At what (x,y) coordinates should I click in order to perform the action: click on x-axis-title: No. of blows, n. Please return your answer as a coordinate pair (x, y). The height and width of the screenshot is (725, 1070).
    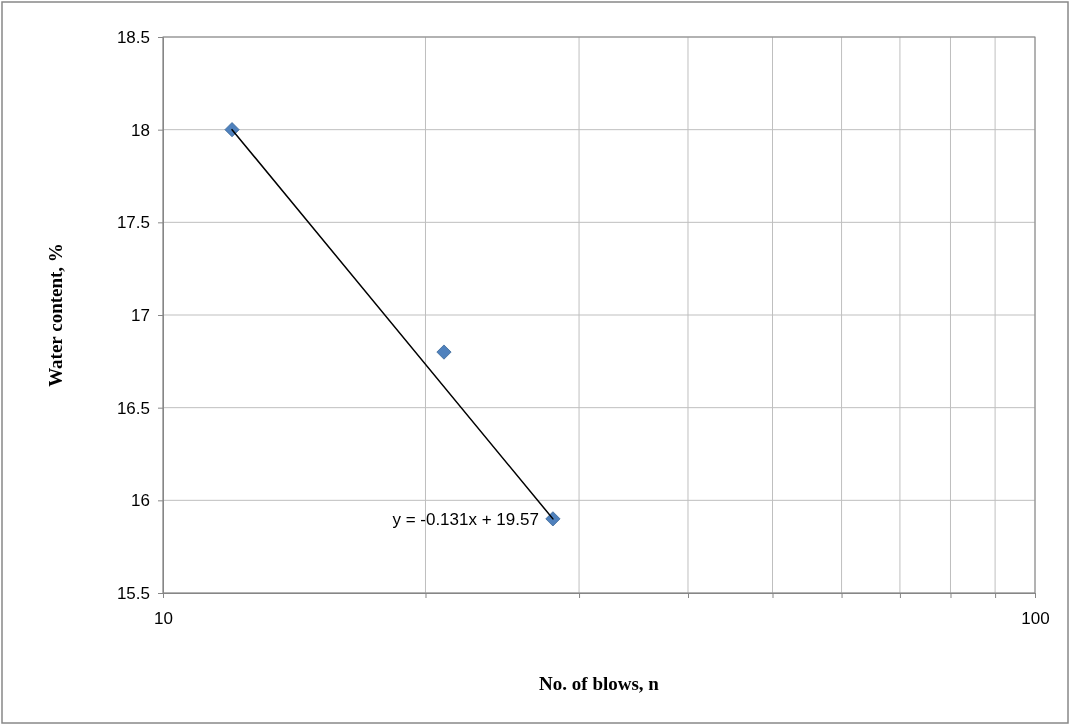
    Looking at the image, I should click on (599, 683).